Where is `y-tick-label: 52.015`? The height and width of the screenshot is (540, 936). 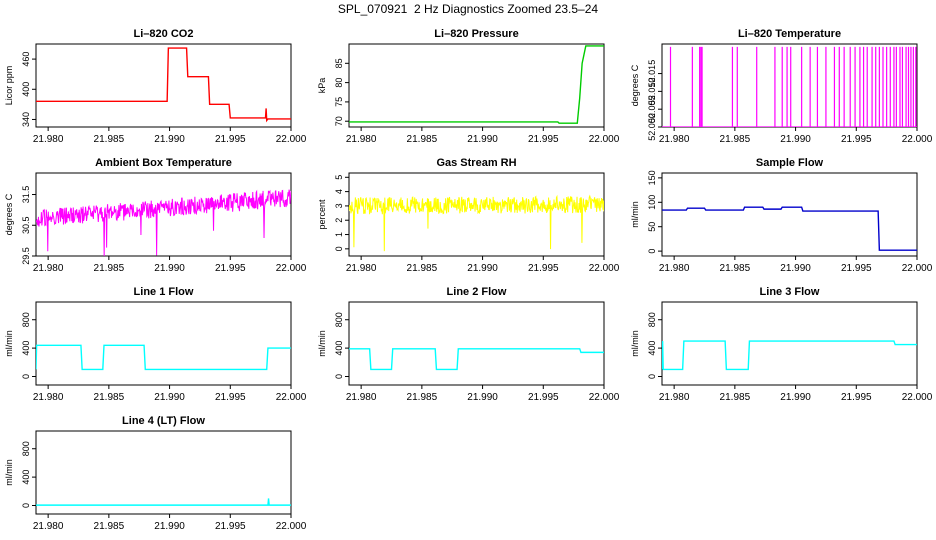
y-tick-label: 52.015 is located at coordinates (652, 74).